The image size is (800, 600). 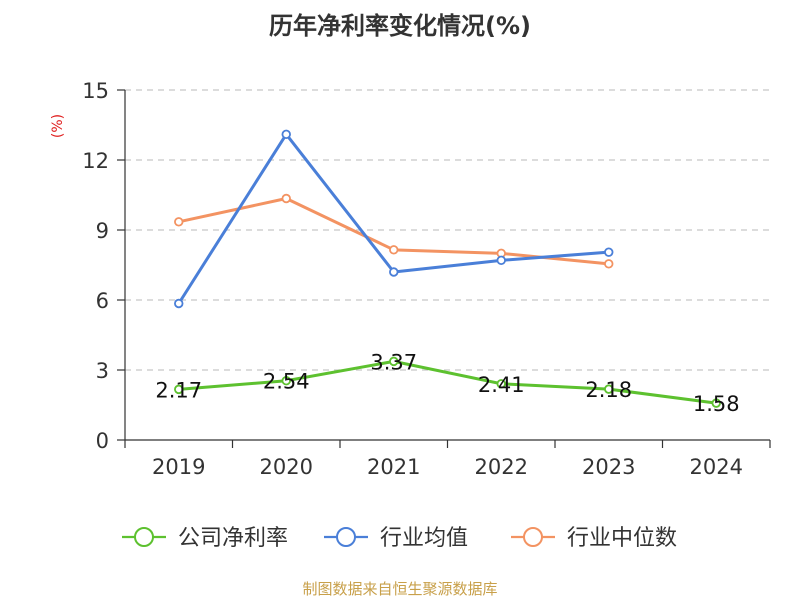 What do you see at coordinates (102, 301) in the screenshot?
I see `y-tick-label: 6` at bounding box center [102, 301].